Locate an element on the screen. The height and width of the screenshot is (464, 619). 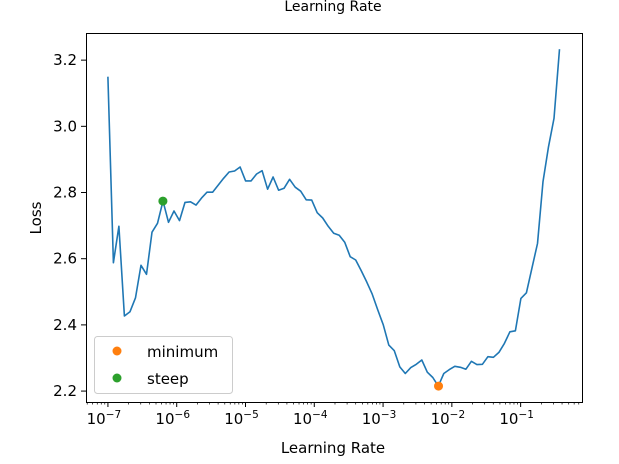
legend-marker-steep is located at coordinates (117, 378).